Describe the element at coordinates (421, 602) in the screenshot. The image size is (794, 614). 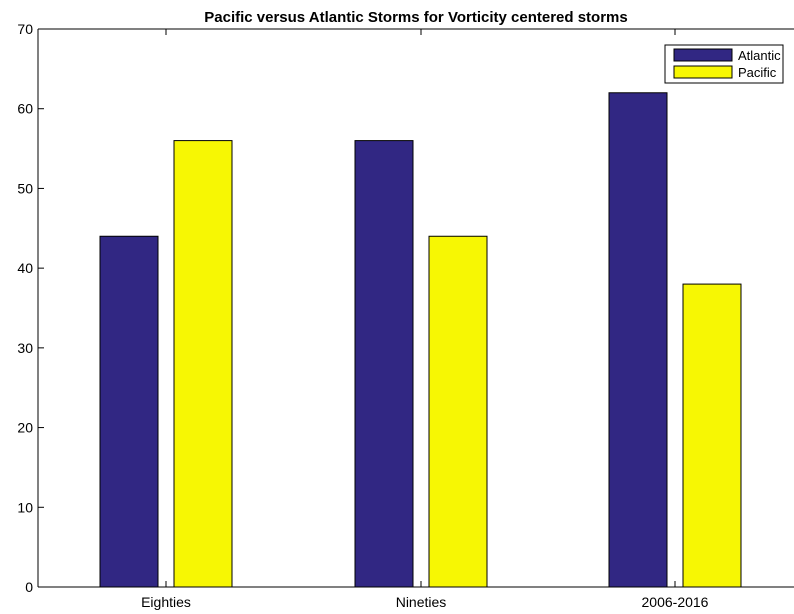
I see `x-tick-label: Nineties` at that location.